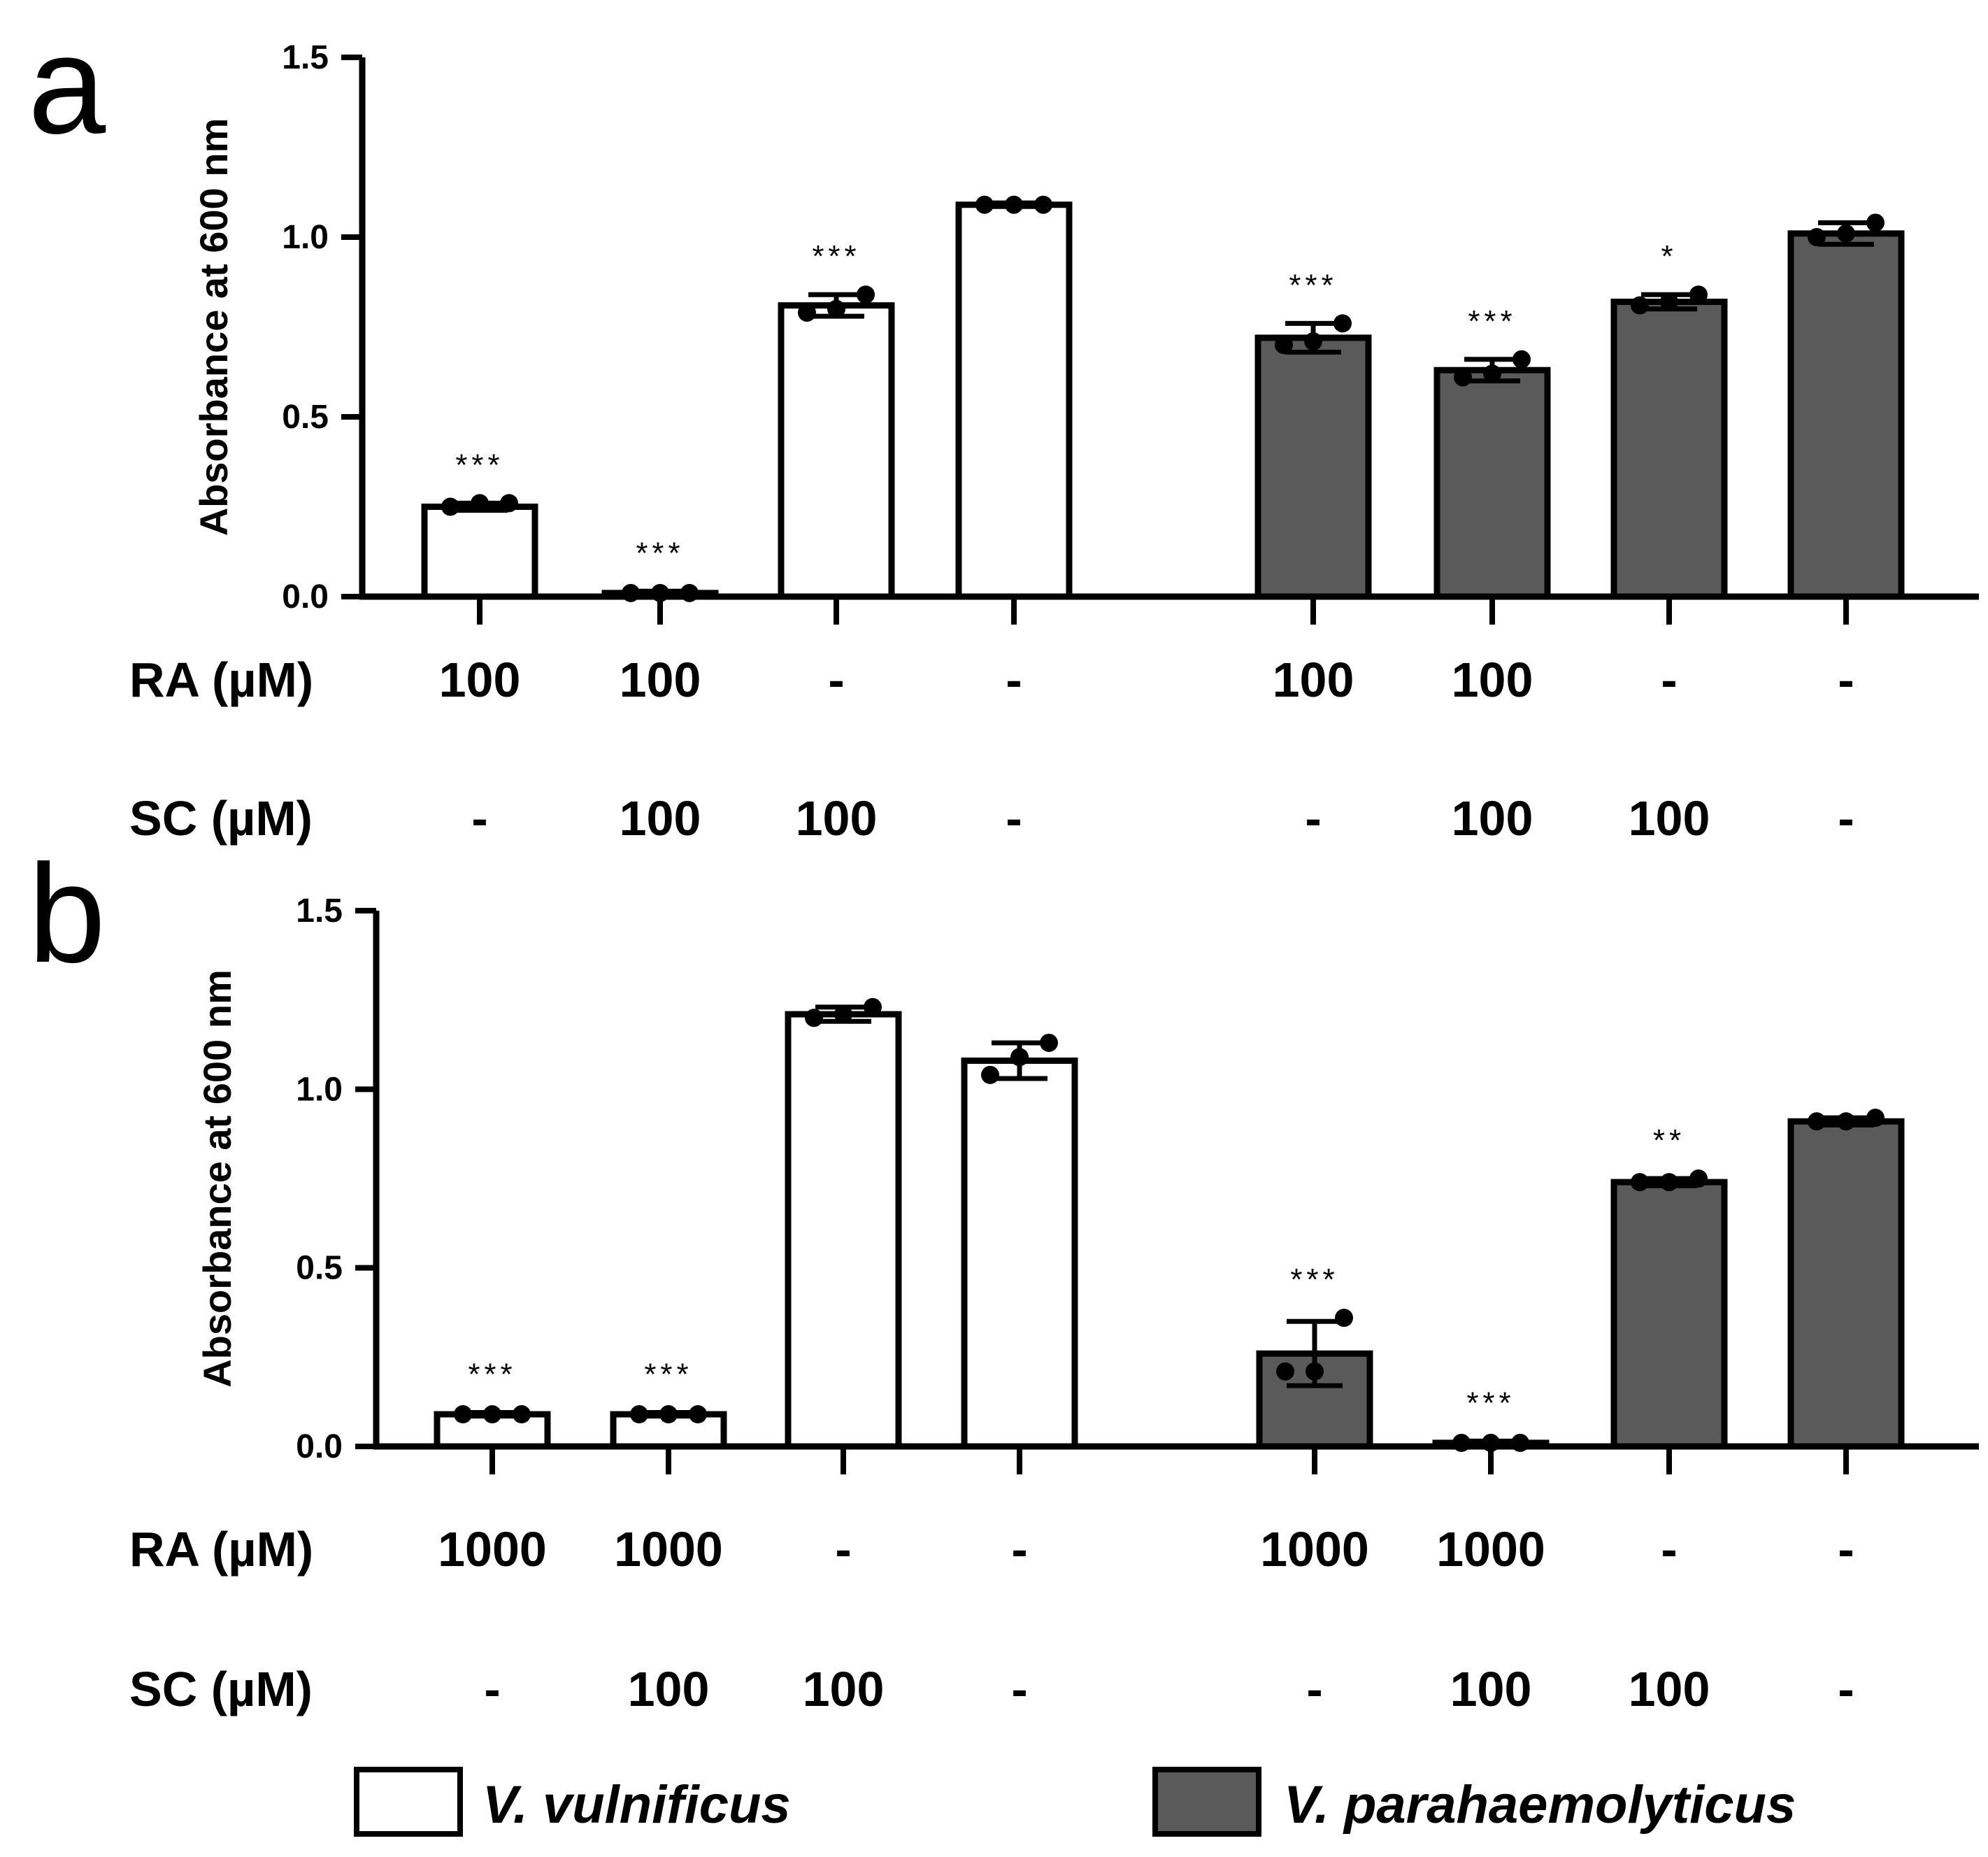 This screenshot has height=1857, width=1988. Describe the element at coordinates (409, 1802) in the screenshot. I see `legend-swatch-v-vulnificus` at that location.